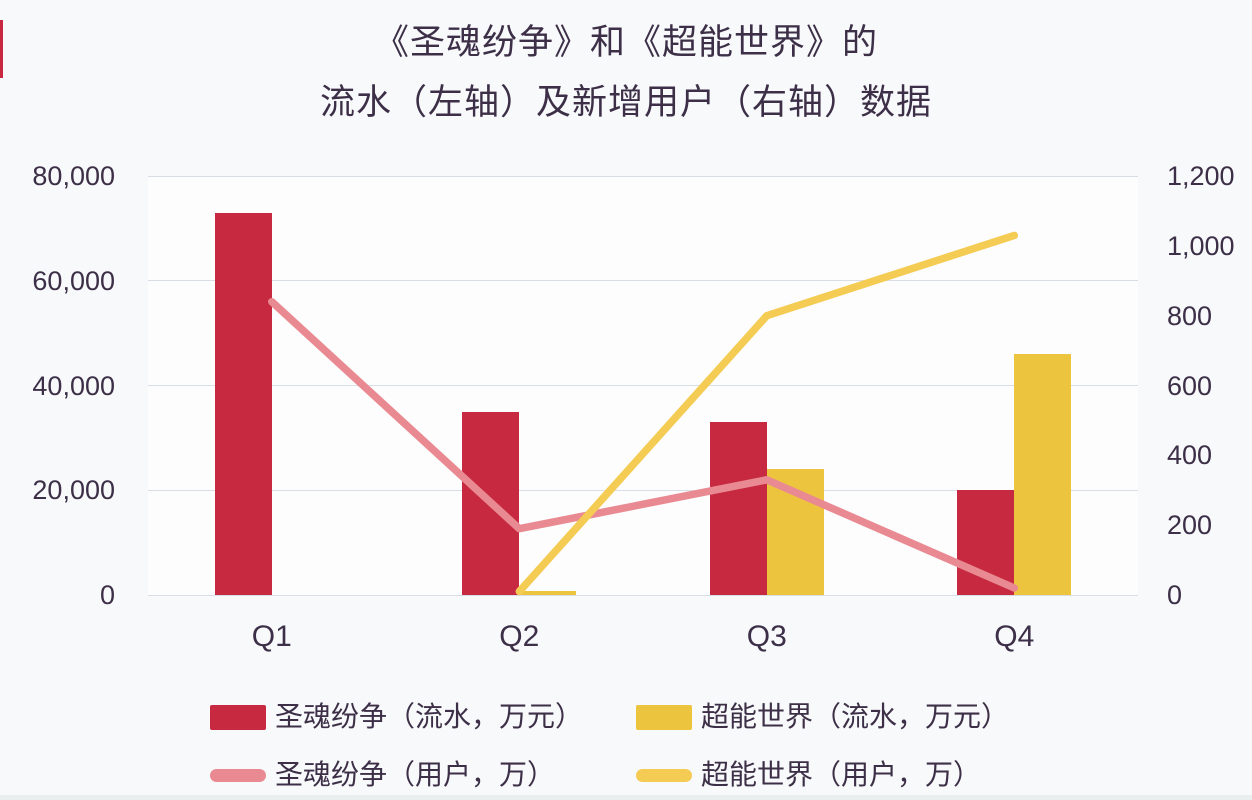 The height and width of the screenshot is (800, 1252). Describe the element at coordinates (73, 176) in the screenshot. I see `left-axis-tick-label: 80,000` at that location.